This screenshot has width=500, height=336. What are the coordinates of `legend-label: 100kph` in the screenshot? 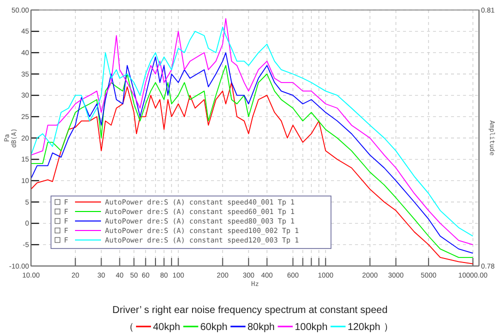 It's located at (311, 327).